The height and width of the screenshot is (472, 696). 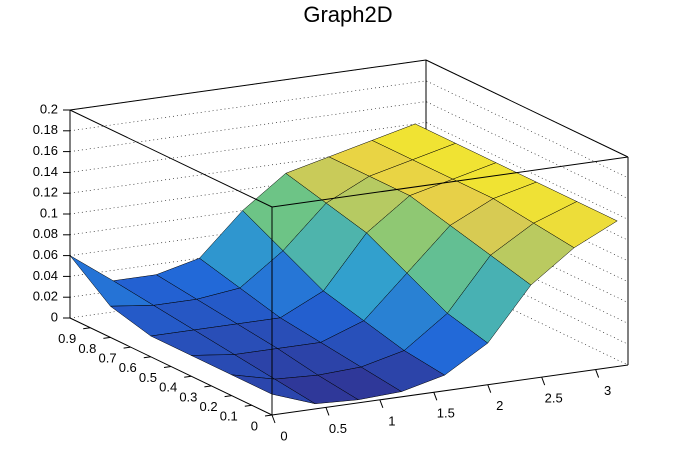 I want to click on z-tick-label: 0.02, so click(x=45, y=296).